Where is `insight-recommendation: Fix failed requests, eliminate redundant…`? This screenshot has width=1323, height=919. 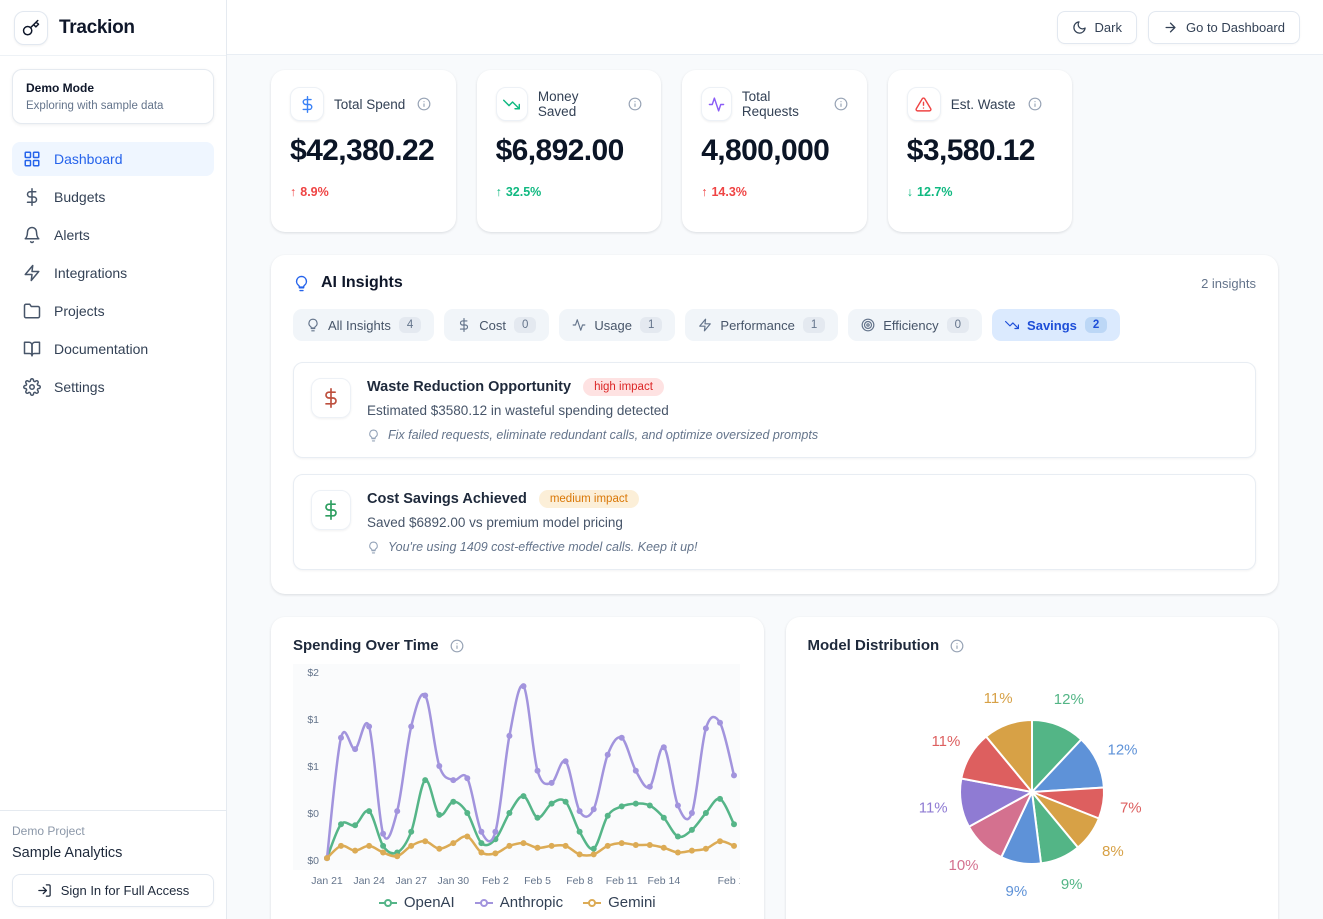
insight-recommendation: Fix failed requests, eliminate redundant… is located at coordinates (592, 435).